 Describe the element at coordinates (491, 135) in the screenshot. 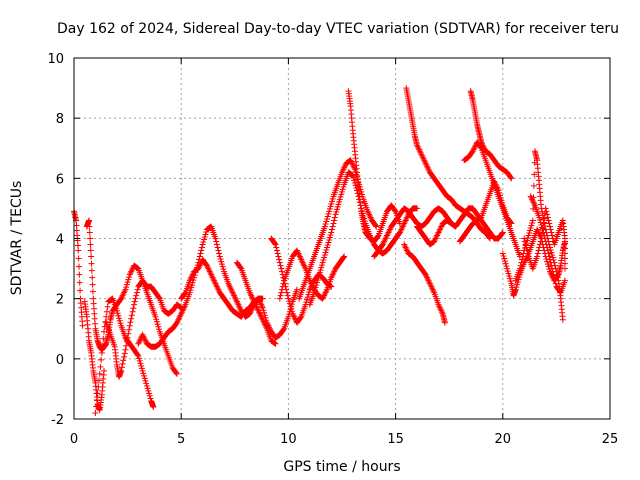

I see `series-s19` at that location.